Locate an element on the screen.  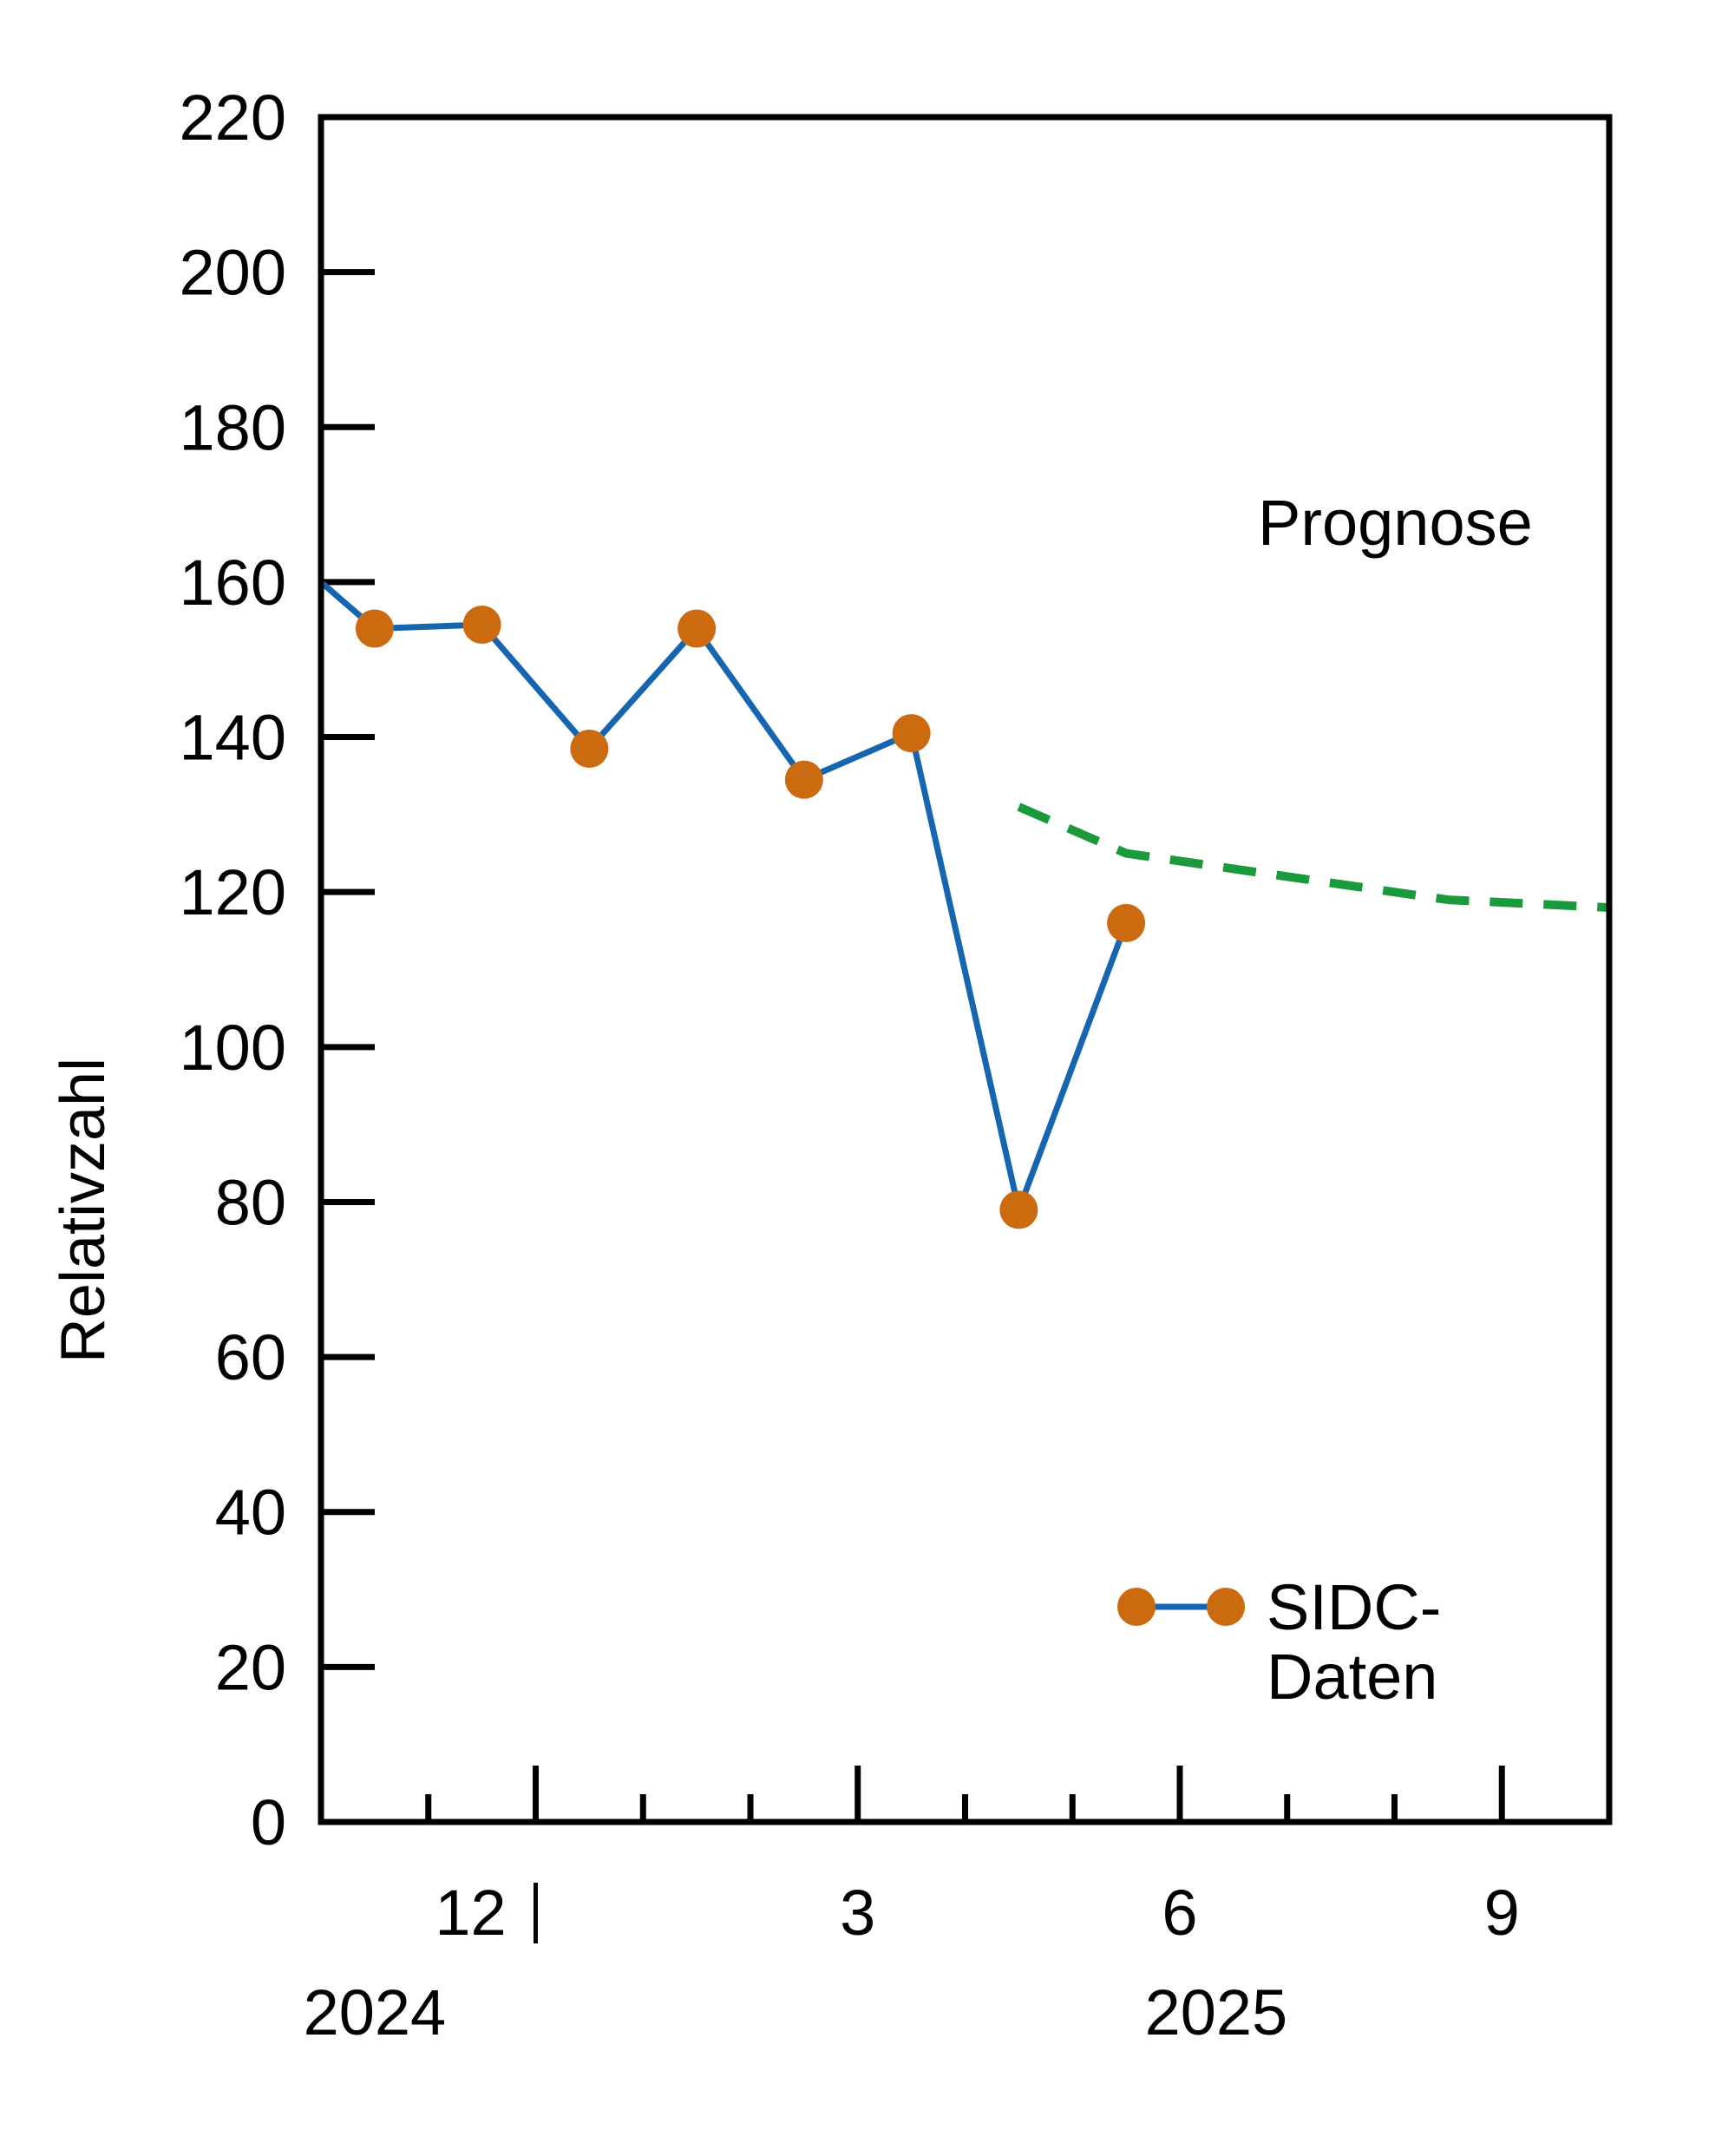
y-tick-label: 20 is located at coordinates (251, 1667).